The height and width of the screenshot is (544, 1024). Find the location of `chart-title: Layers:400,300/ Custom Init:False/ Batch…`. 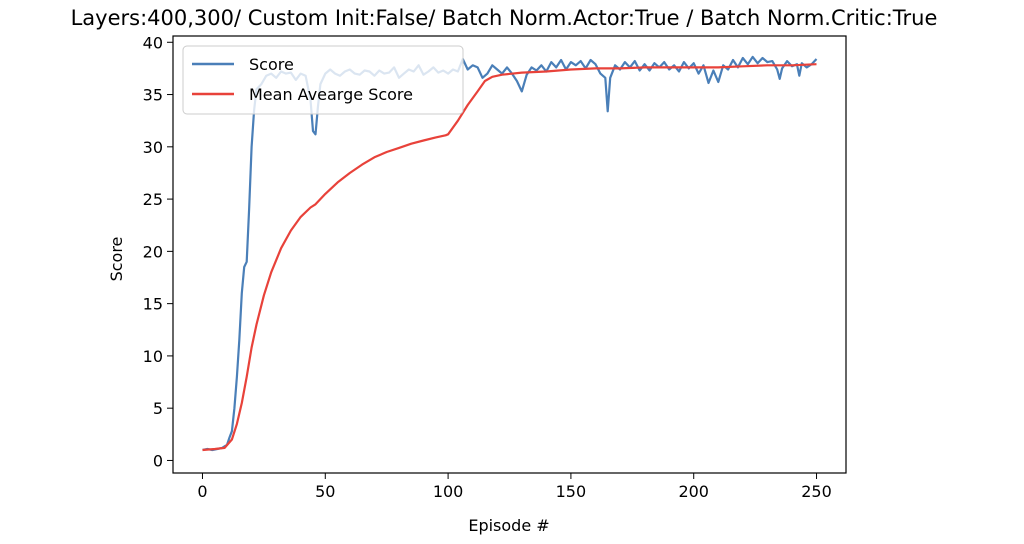

chart-title: Layers:400,300/ Custom Init:False/ Batch… is located at coordinates (504, 18).